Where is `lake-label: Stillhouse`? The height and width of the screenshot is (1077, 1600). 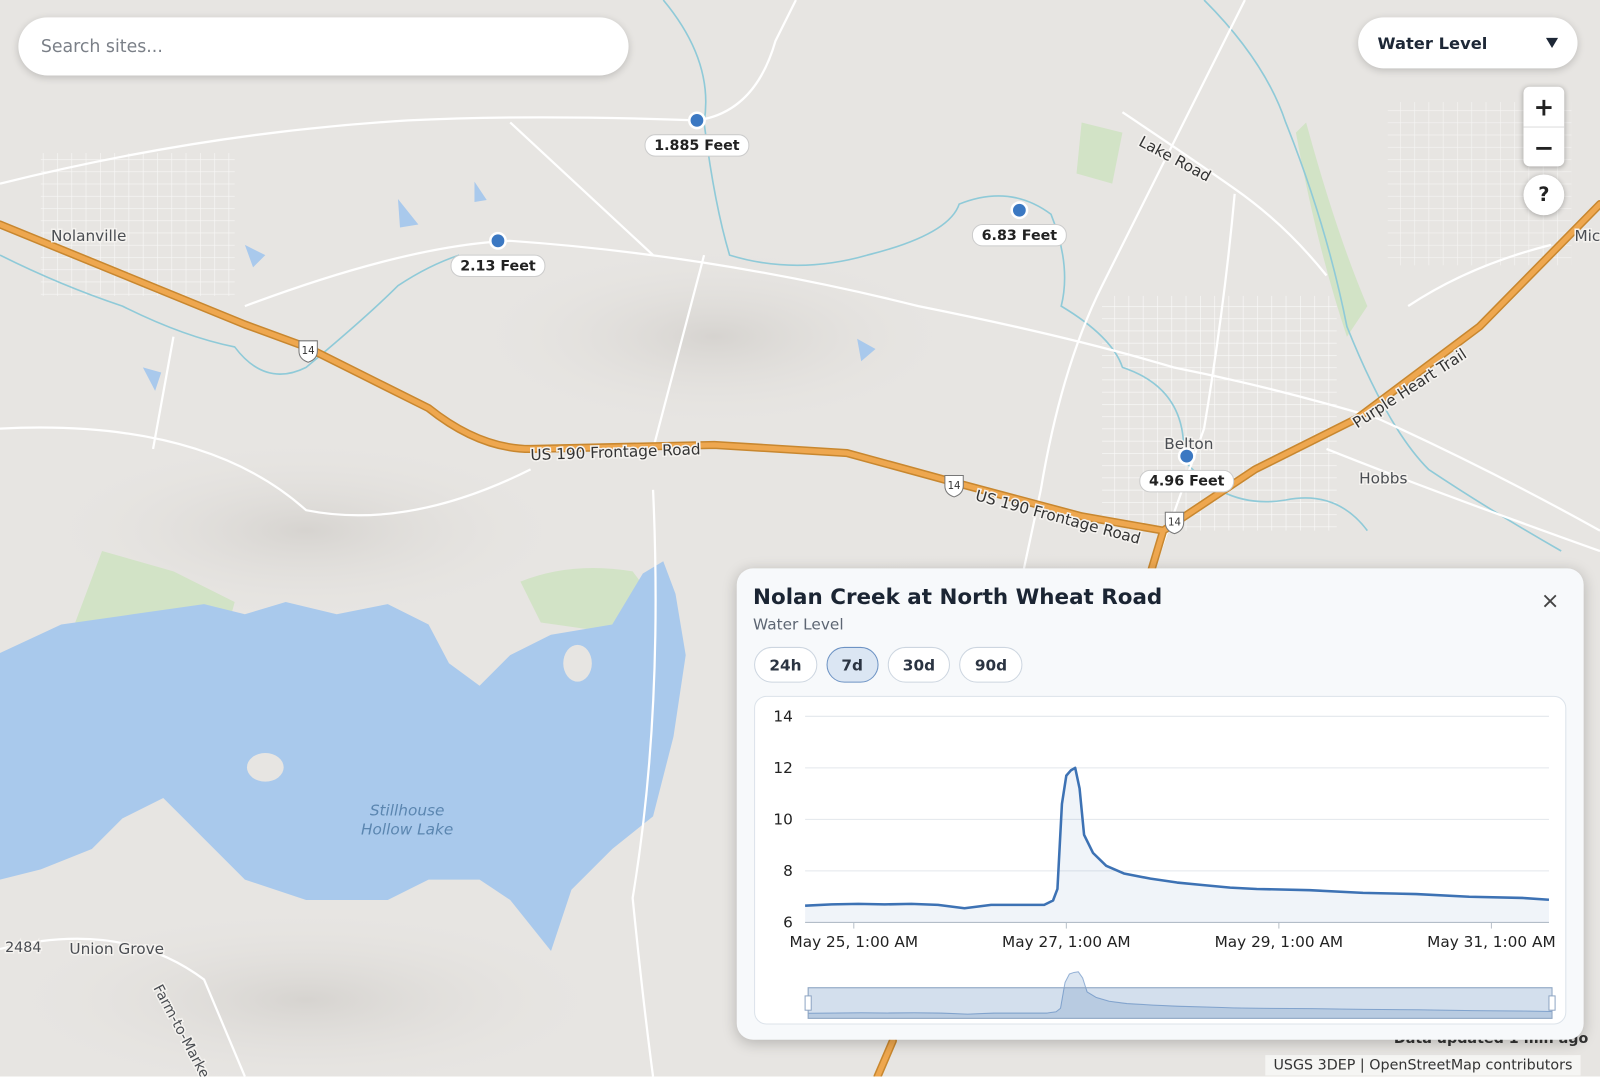 lake-label: Stillhouse is located at coordinates (407, 810).